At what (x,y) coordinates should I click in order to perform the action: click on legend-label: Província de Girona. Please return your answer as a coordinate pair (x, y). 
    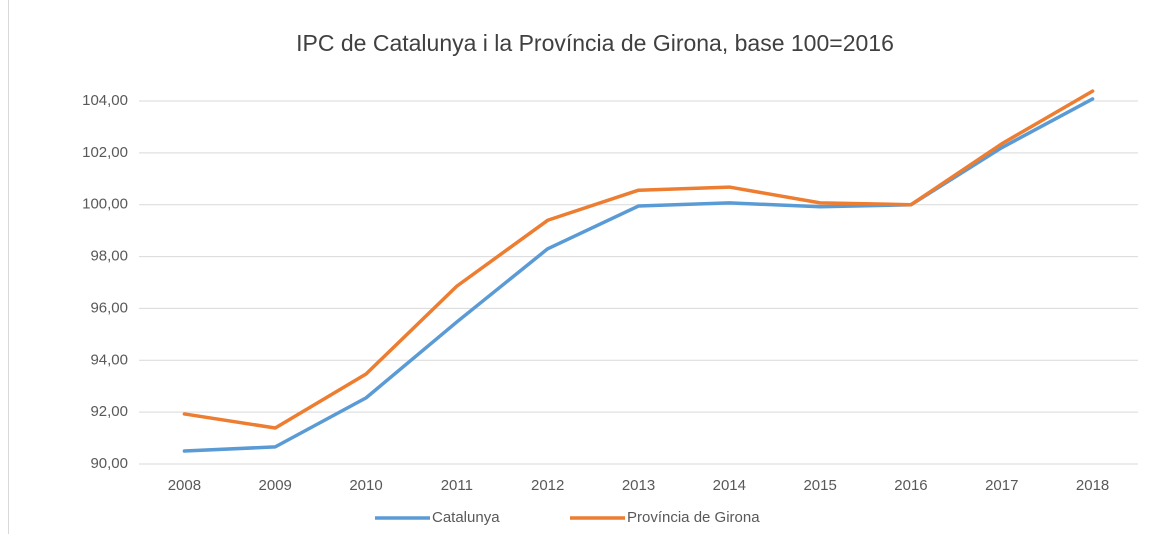
    Looking at the image, I should click on (693, 517).